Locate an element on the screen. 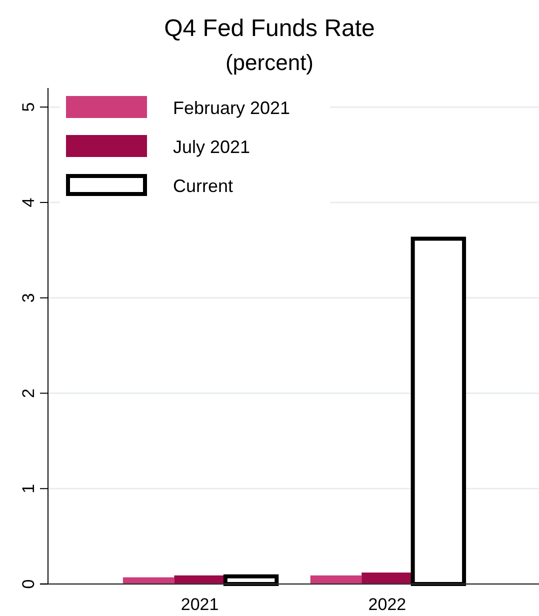 Image resolution: width=539 pixels, height=616 pixels. x-tick-label: 2021 is located at coordinates (199, 604).